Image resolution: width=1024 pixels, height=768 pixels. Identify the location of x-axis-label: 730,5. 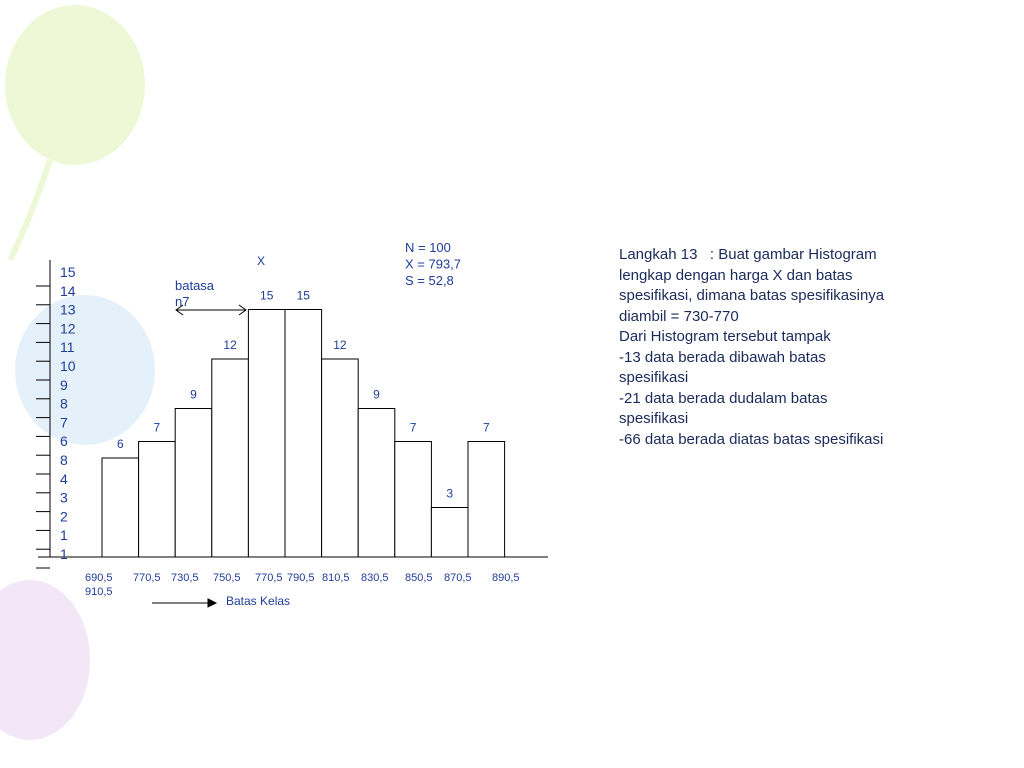
(185, 578).